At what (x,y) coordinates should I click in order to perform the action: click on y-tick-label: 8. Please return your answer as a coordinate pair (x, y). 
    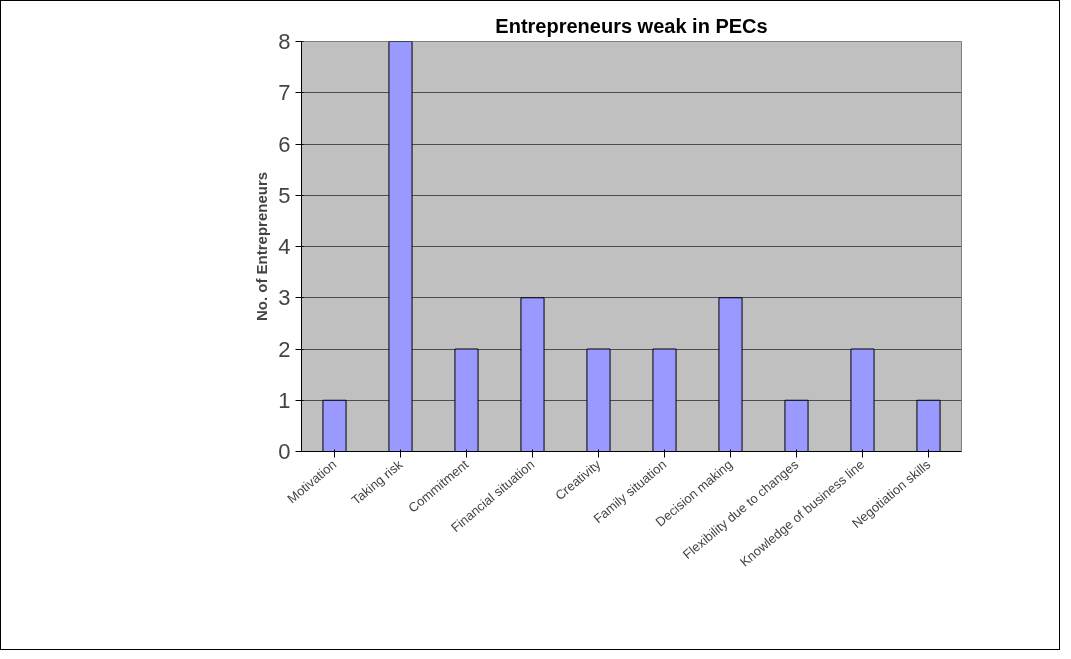
    Looking at the image, I should click on (284, 41).